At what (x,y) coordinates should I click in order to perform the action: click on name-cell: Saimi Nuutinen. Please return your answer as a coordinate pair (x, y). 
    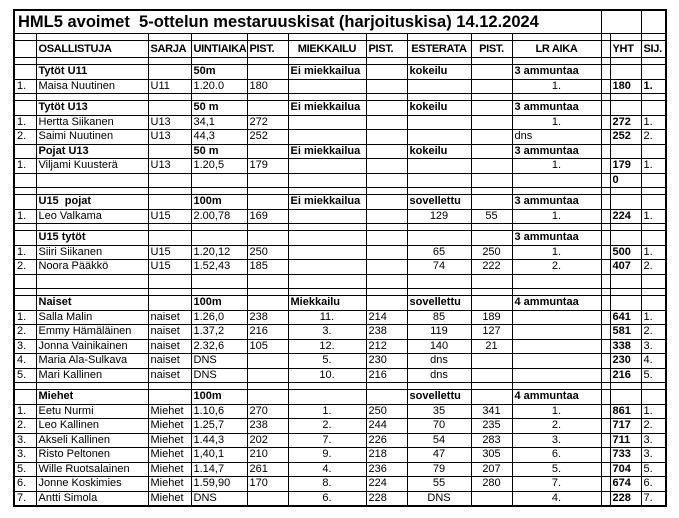
    Looking at the image, I should click on (92, 137).